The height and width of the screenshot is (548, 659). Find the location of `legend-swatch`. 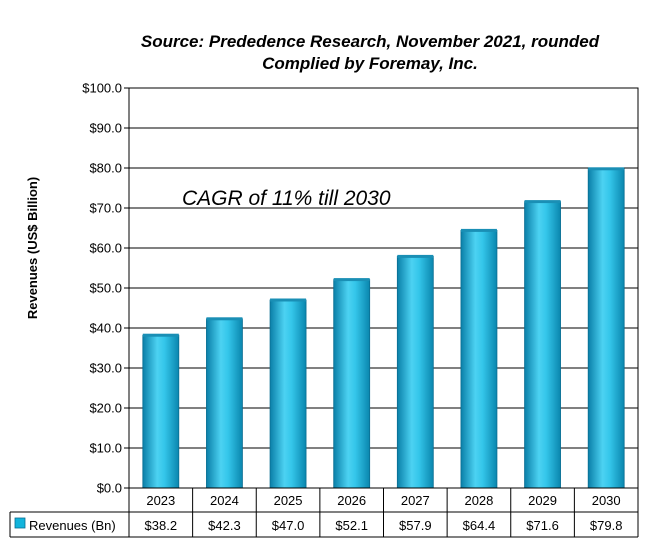

legend-swatch is located at coordinates (20, 523).